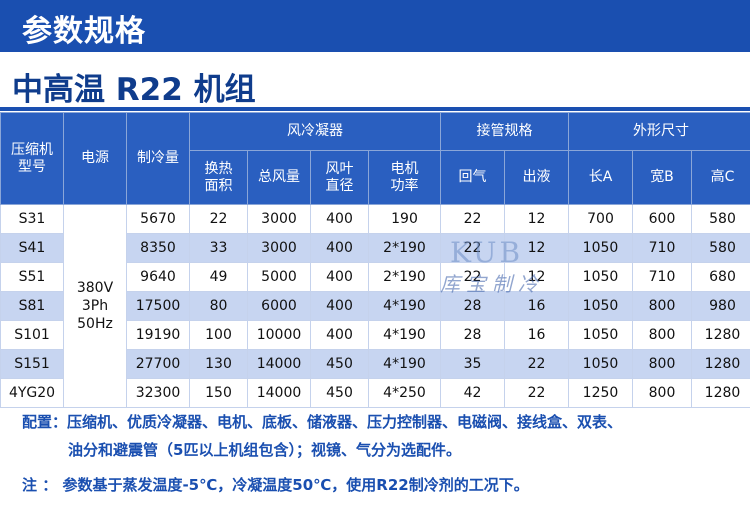 This screenshot has height=512, width=750. What do you see at coordinates (158, 364) in the screenshot?
I see `cell-capacity: 27700` at bounding box center [158, 364].